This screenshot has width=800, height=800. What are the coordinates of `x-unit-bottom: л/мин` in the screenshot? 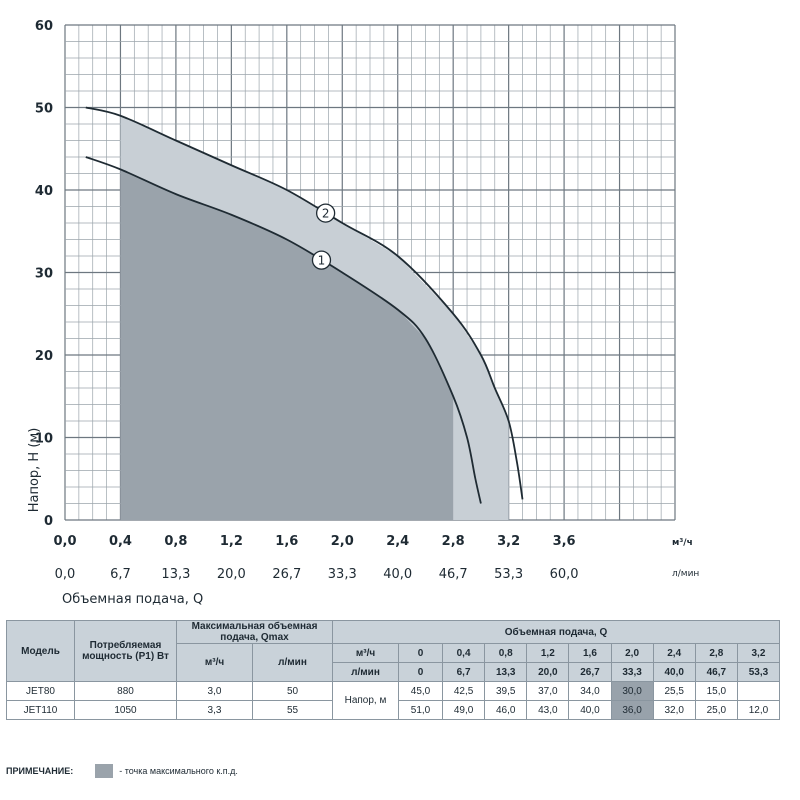 It's located at (685, 574).